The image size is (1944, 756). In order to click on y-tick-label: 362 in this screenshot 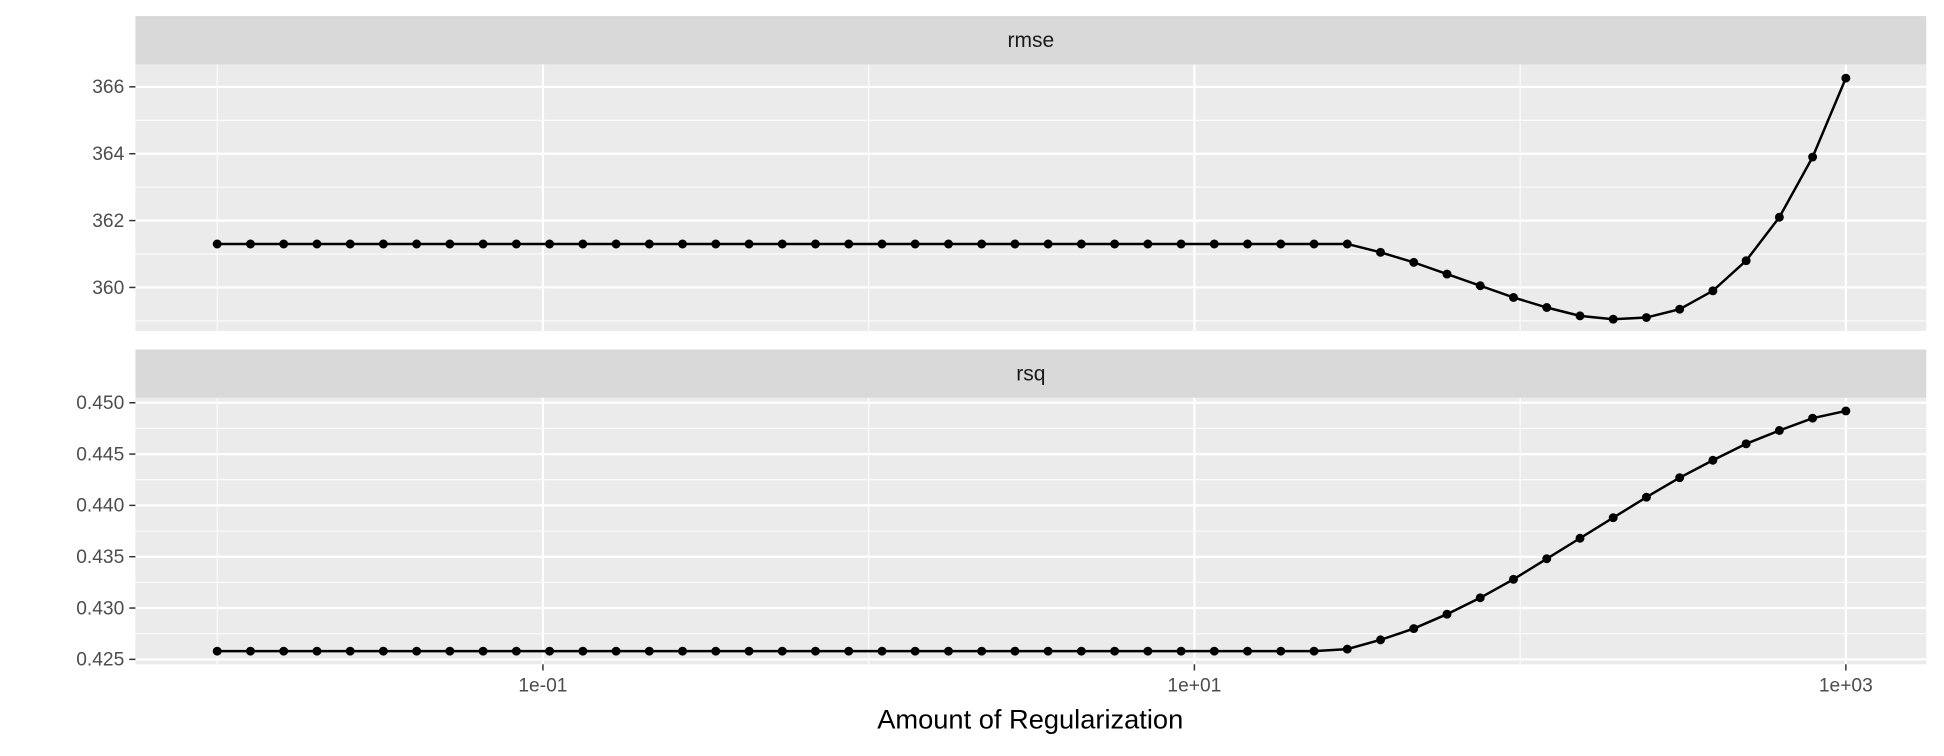, I will do `click(108, 221)`.